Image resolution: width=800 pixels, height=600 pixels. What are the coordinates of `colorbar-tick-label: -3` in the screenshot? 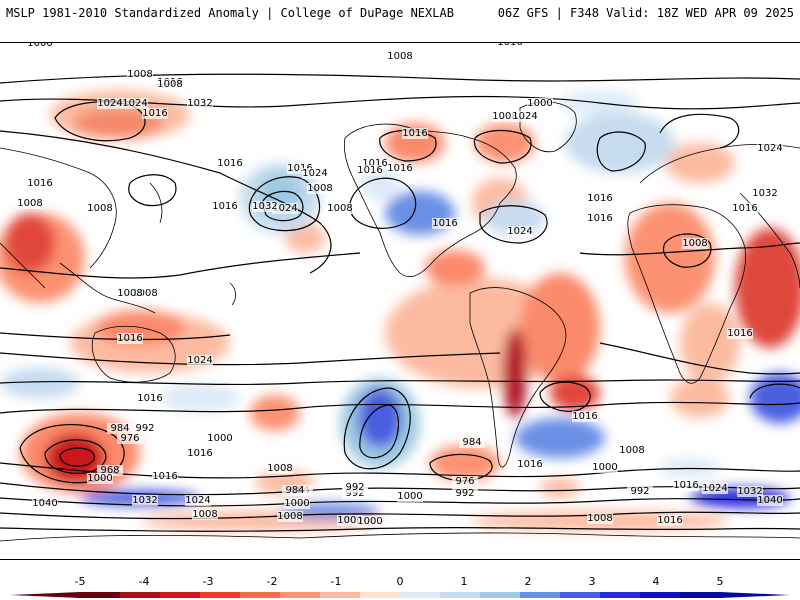 It's located at (208, 581).